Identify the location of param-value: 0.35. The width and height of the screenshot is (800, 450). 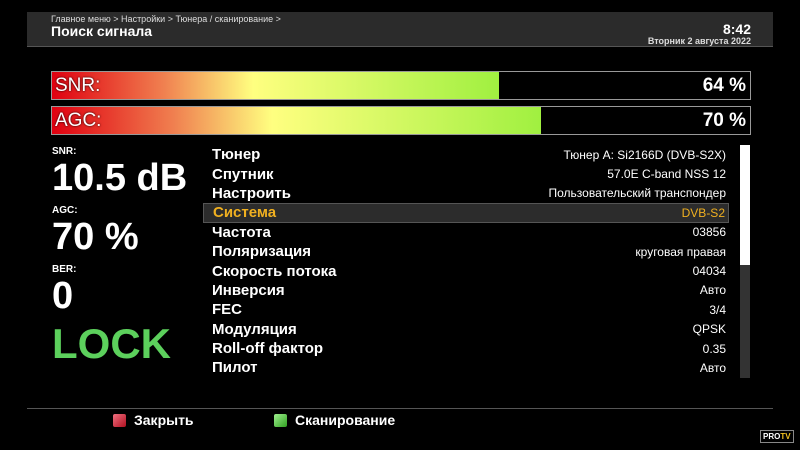
(714, 348).